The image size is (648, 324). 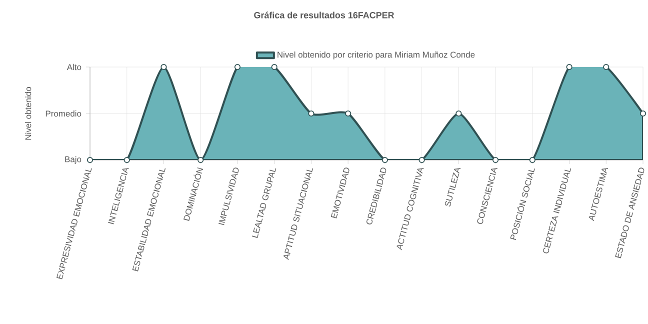 I want to click on legend-label: Nivel obtenido por criterio para Miriam Muñoz Conde, so click(x=376, y=55).